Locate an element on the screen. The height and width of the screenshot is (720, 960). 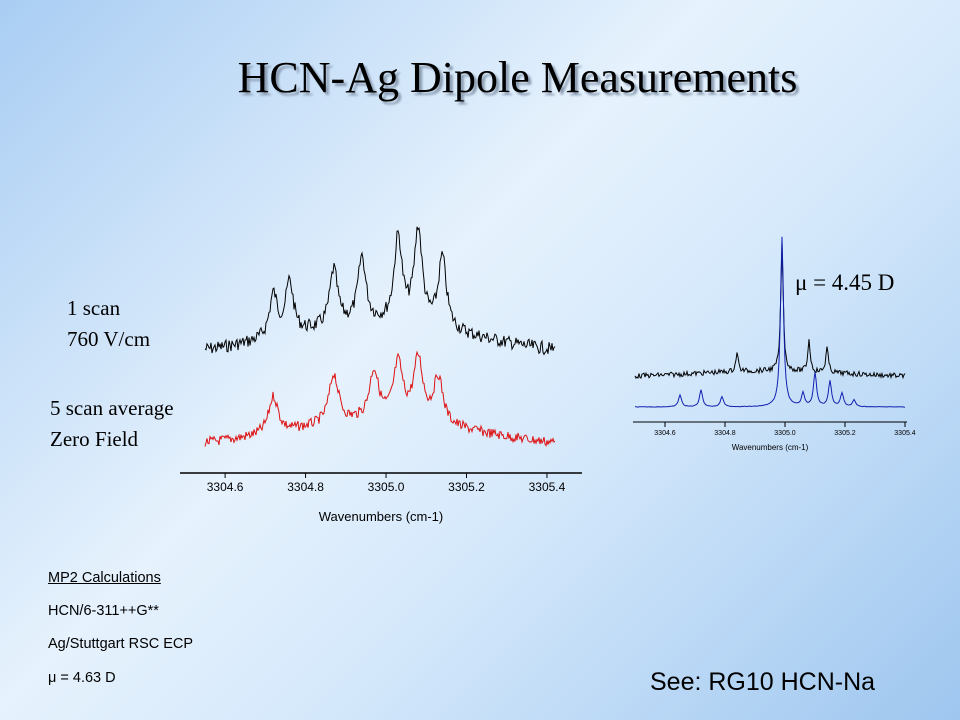
scan5-label-line1: 5 scan average is located at coordinates (112, 408).